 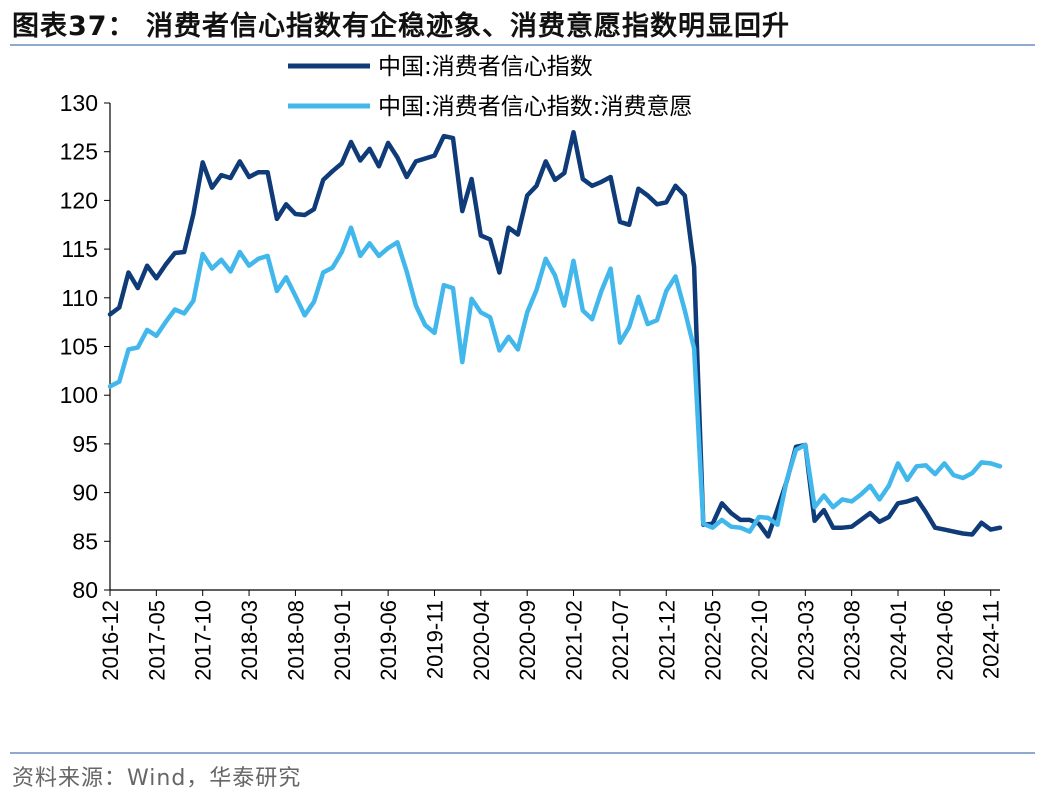 I want to click on x-tick-label: 2019-01, so click(x=342, y=640).